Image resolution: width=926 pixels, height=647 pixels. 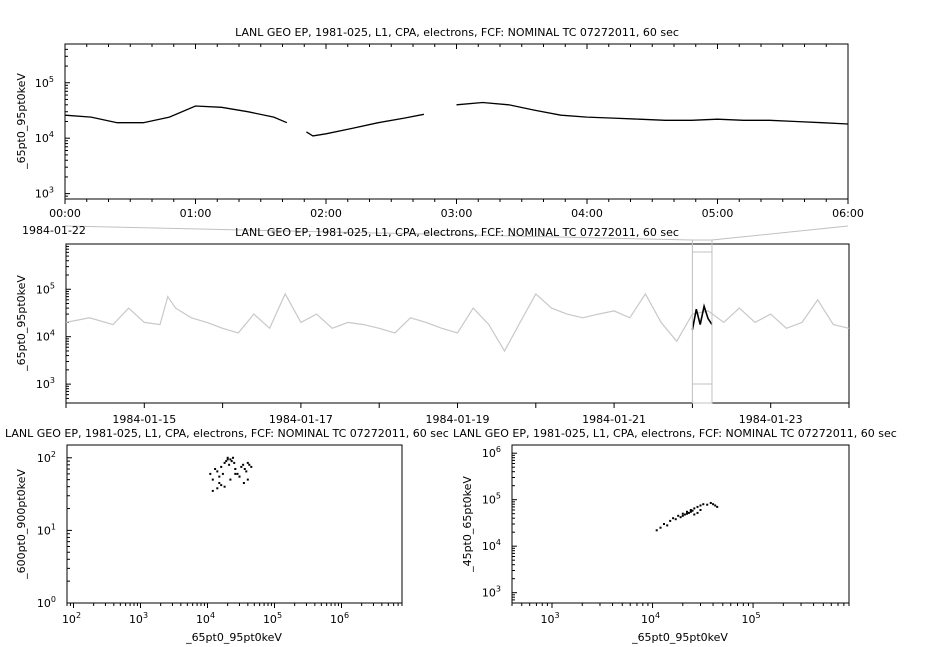 I want to click on panel1-ylabel: _65pt0_95pt0keV, so click(x=21, y=121).